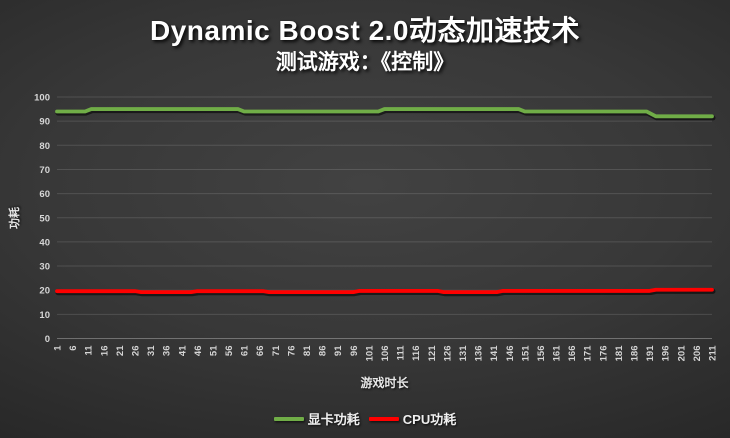 Image resolution: width=730 pixels, height=438 pixels. Describe the element at coordinates (44, 291) in the screenshot. I see `y-tick-label: 20` at that location.